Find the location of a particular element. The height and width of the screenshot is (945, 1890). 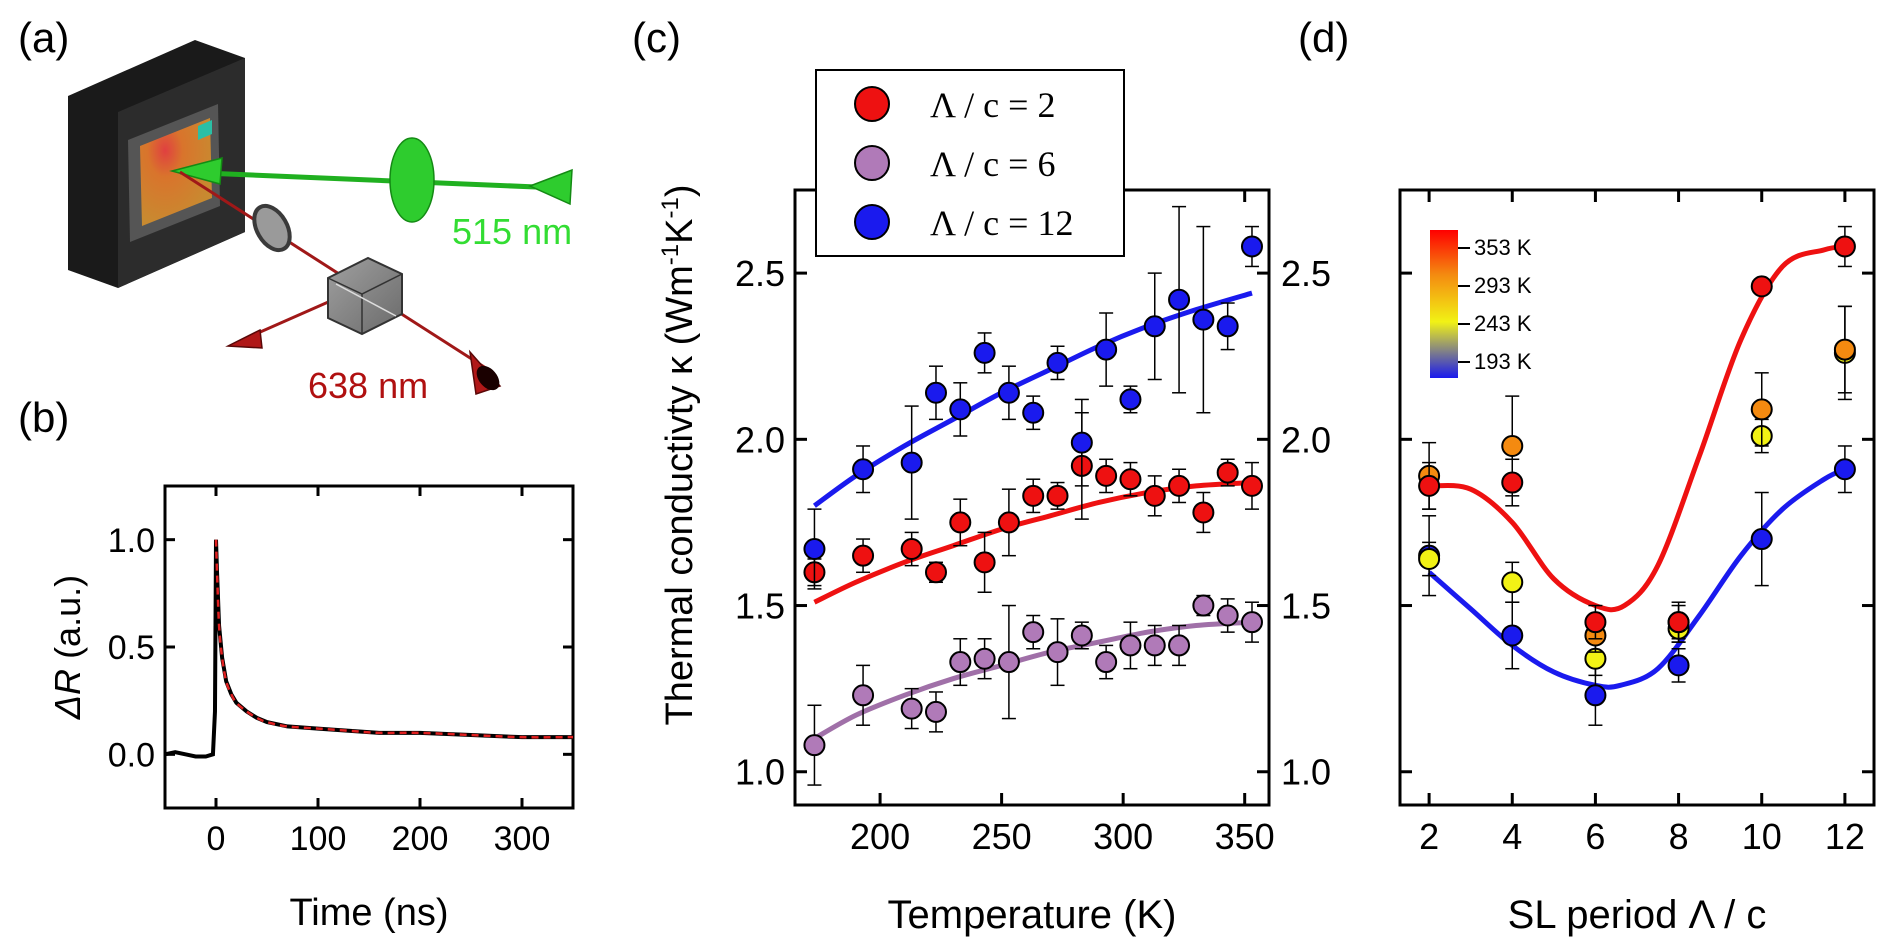

probe-wavelength-label: 638 nm is located at coordinates (368, 385).